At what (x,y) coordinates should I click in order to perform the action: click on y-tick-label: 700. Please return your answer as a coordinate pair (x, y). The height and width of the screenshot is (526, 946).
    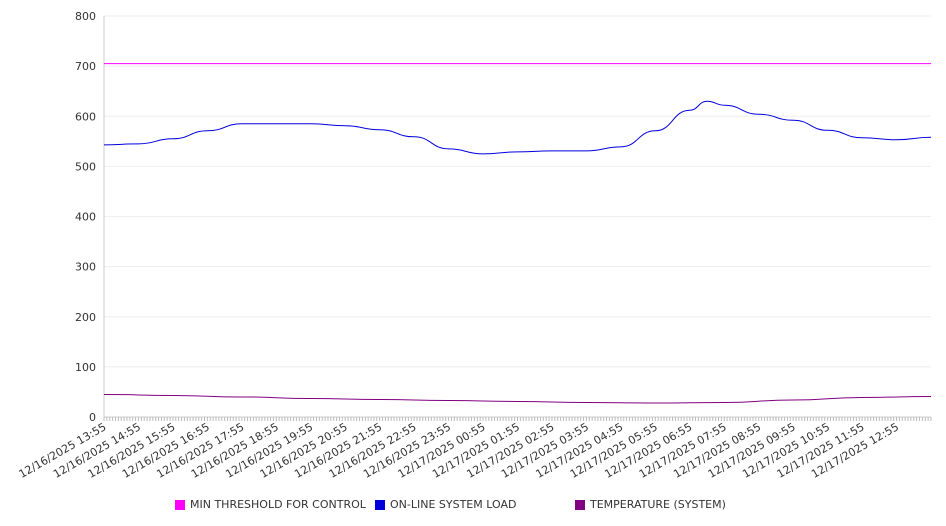
    Looking at the image, I should click on (85, 66).